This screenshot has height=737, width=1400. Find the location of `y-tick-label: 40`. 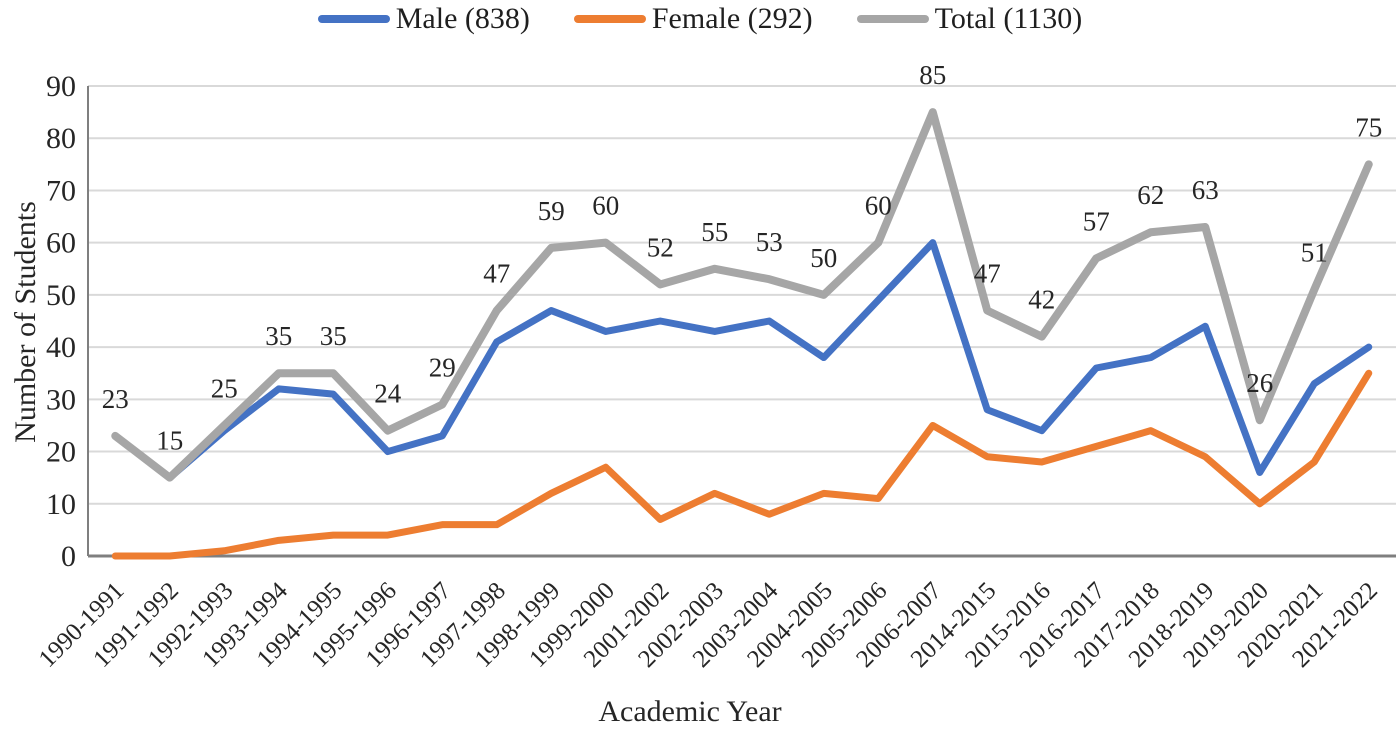

y-tick-label: 40 is located at coordinates (61, 347).